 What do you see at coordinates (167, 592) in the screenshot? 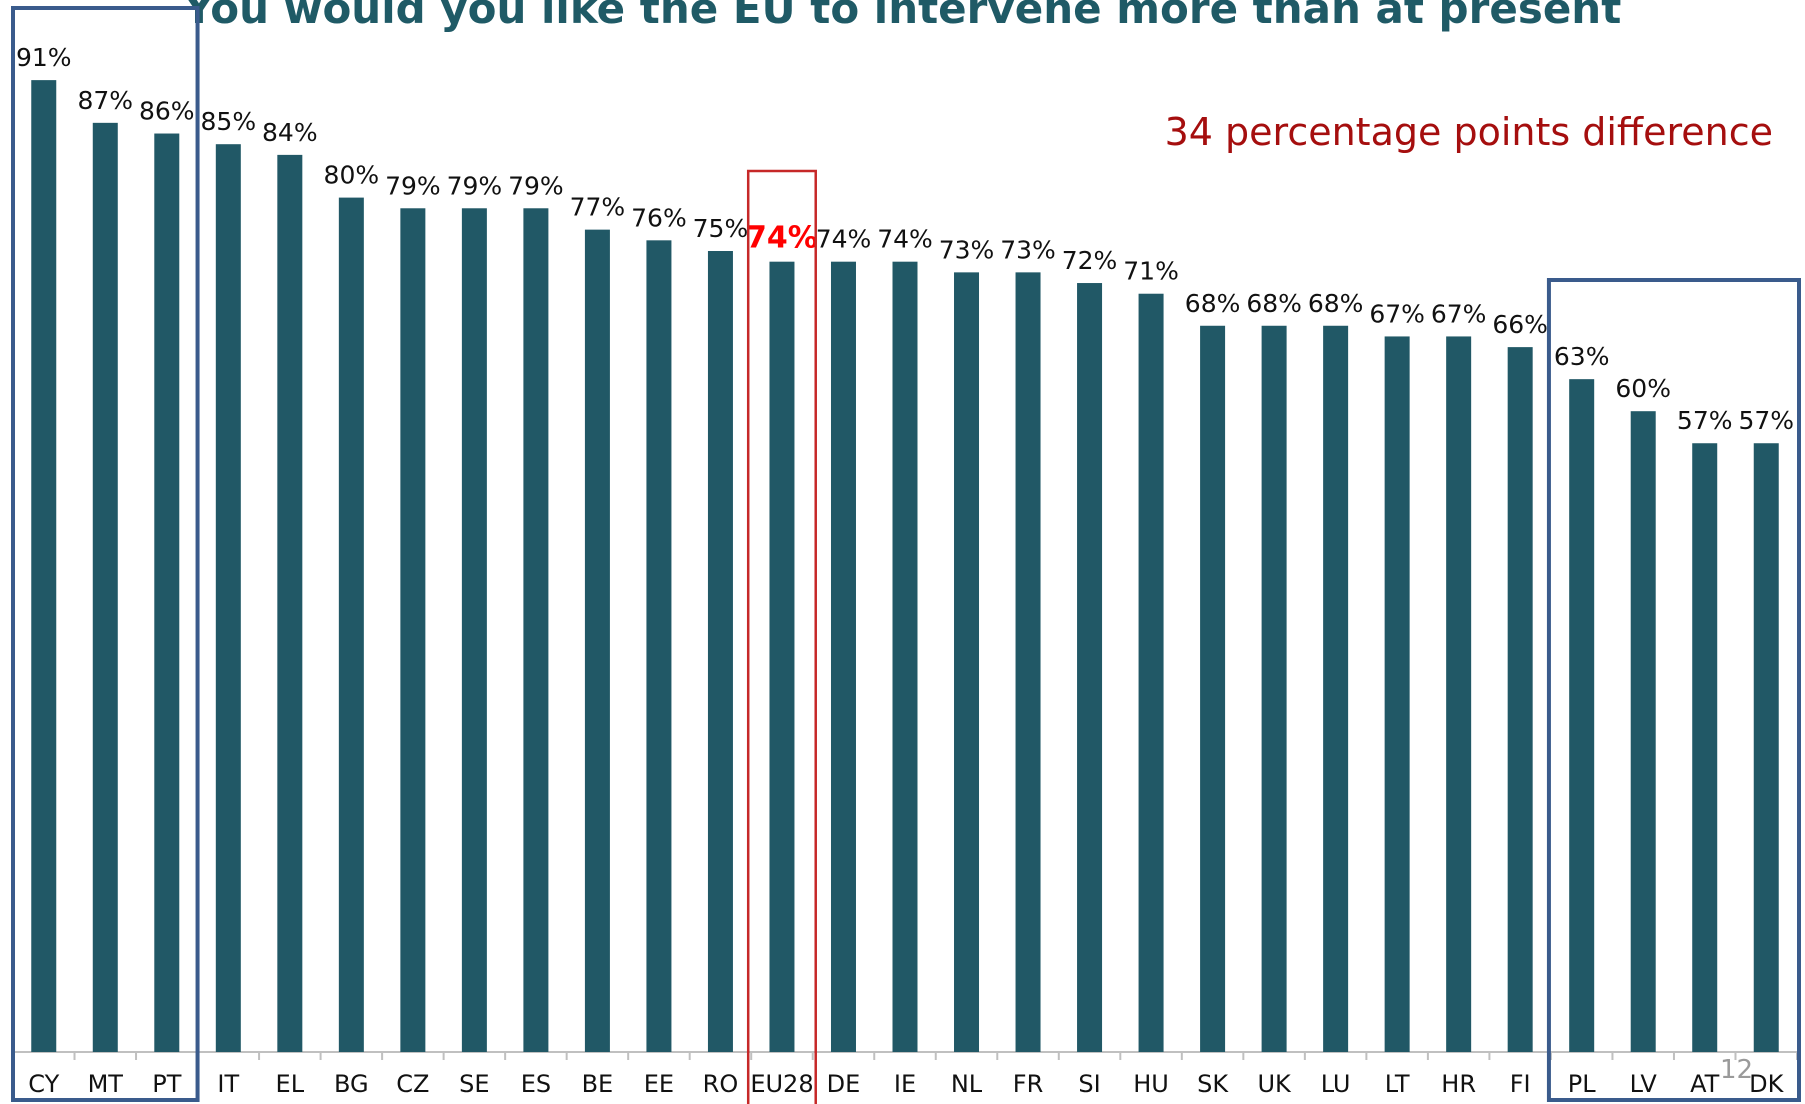
I see `bar-pt` at bounding box center [167, 592].